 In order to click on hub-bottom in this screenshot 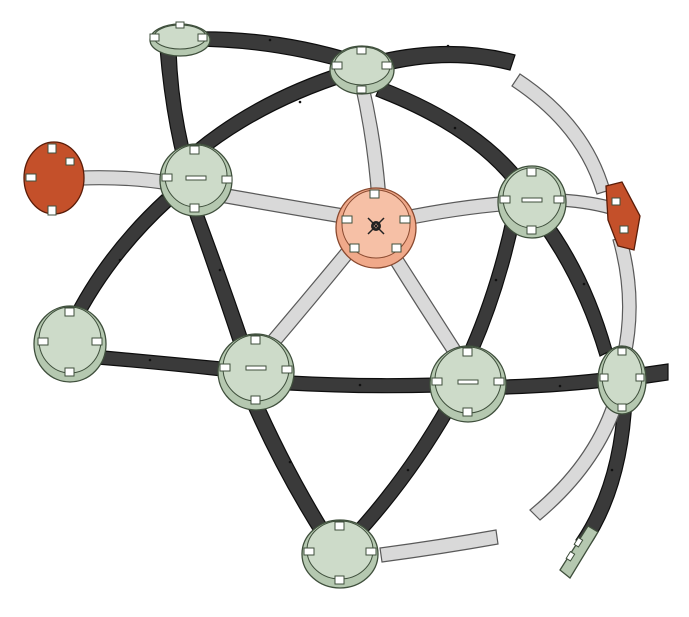, I will do `click(340, 554)`.